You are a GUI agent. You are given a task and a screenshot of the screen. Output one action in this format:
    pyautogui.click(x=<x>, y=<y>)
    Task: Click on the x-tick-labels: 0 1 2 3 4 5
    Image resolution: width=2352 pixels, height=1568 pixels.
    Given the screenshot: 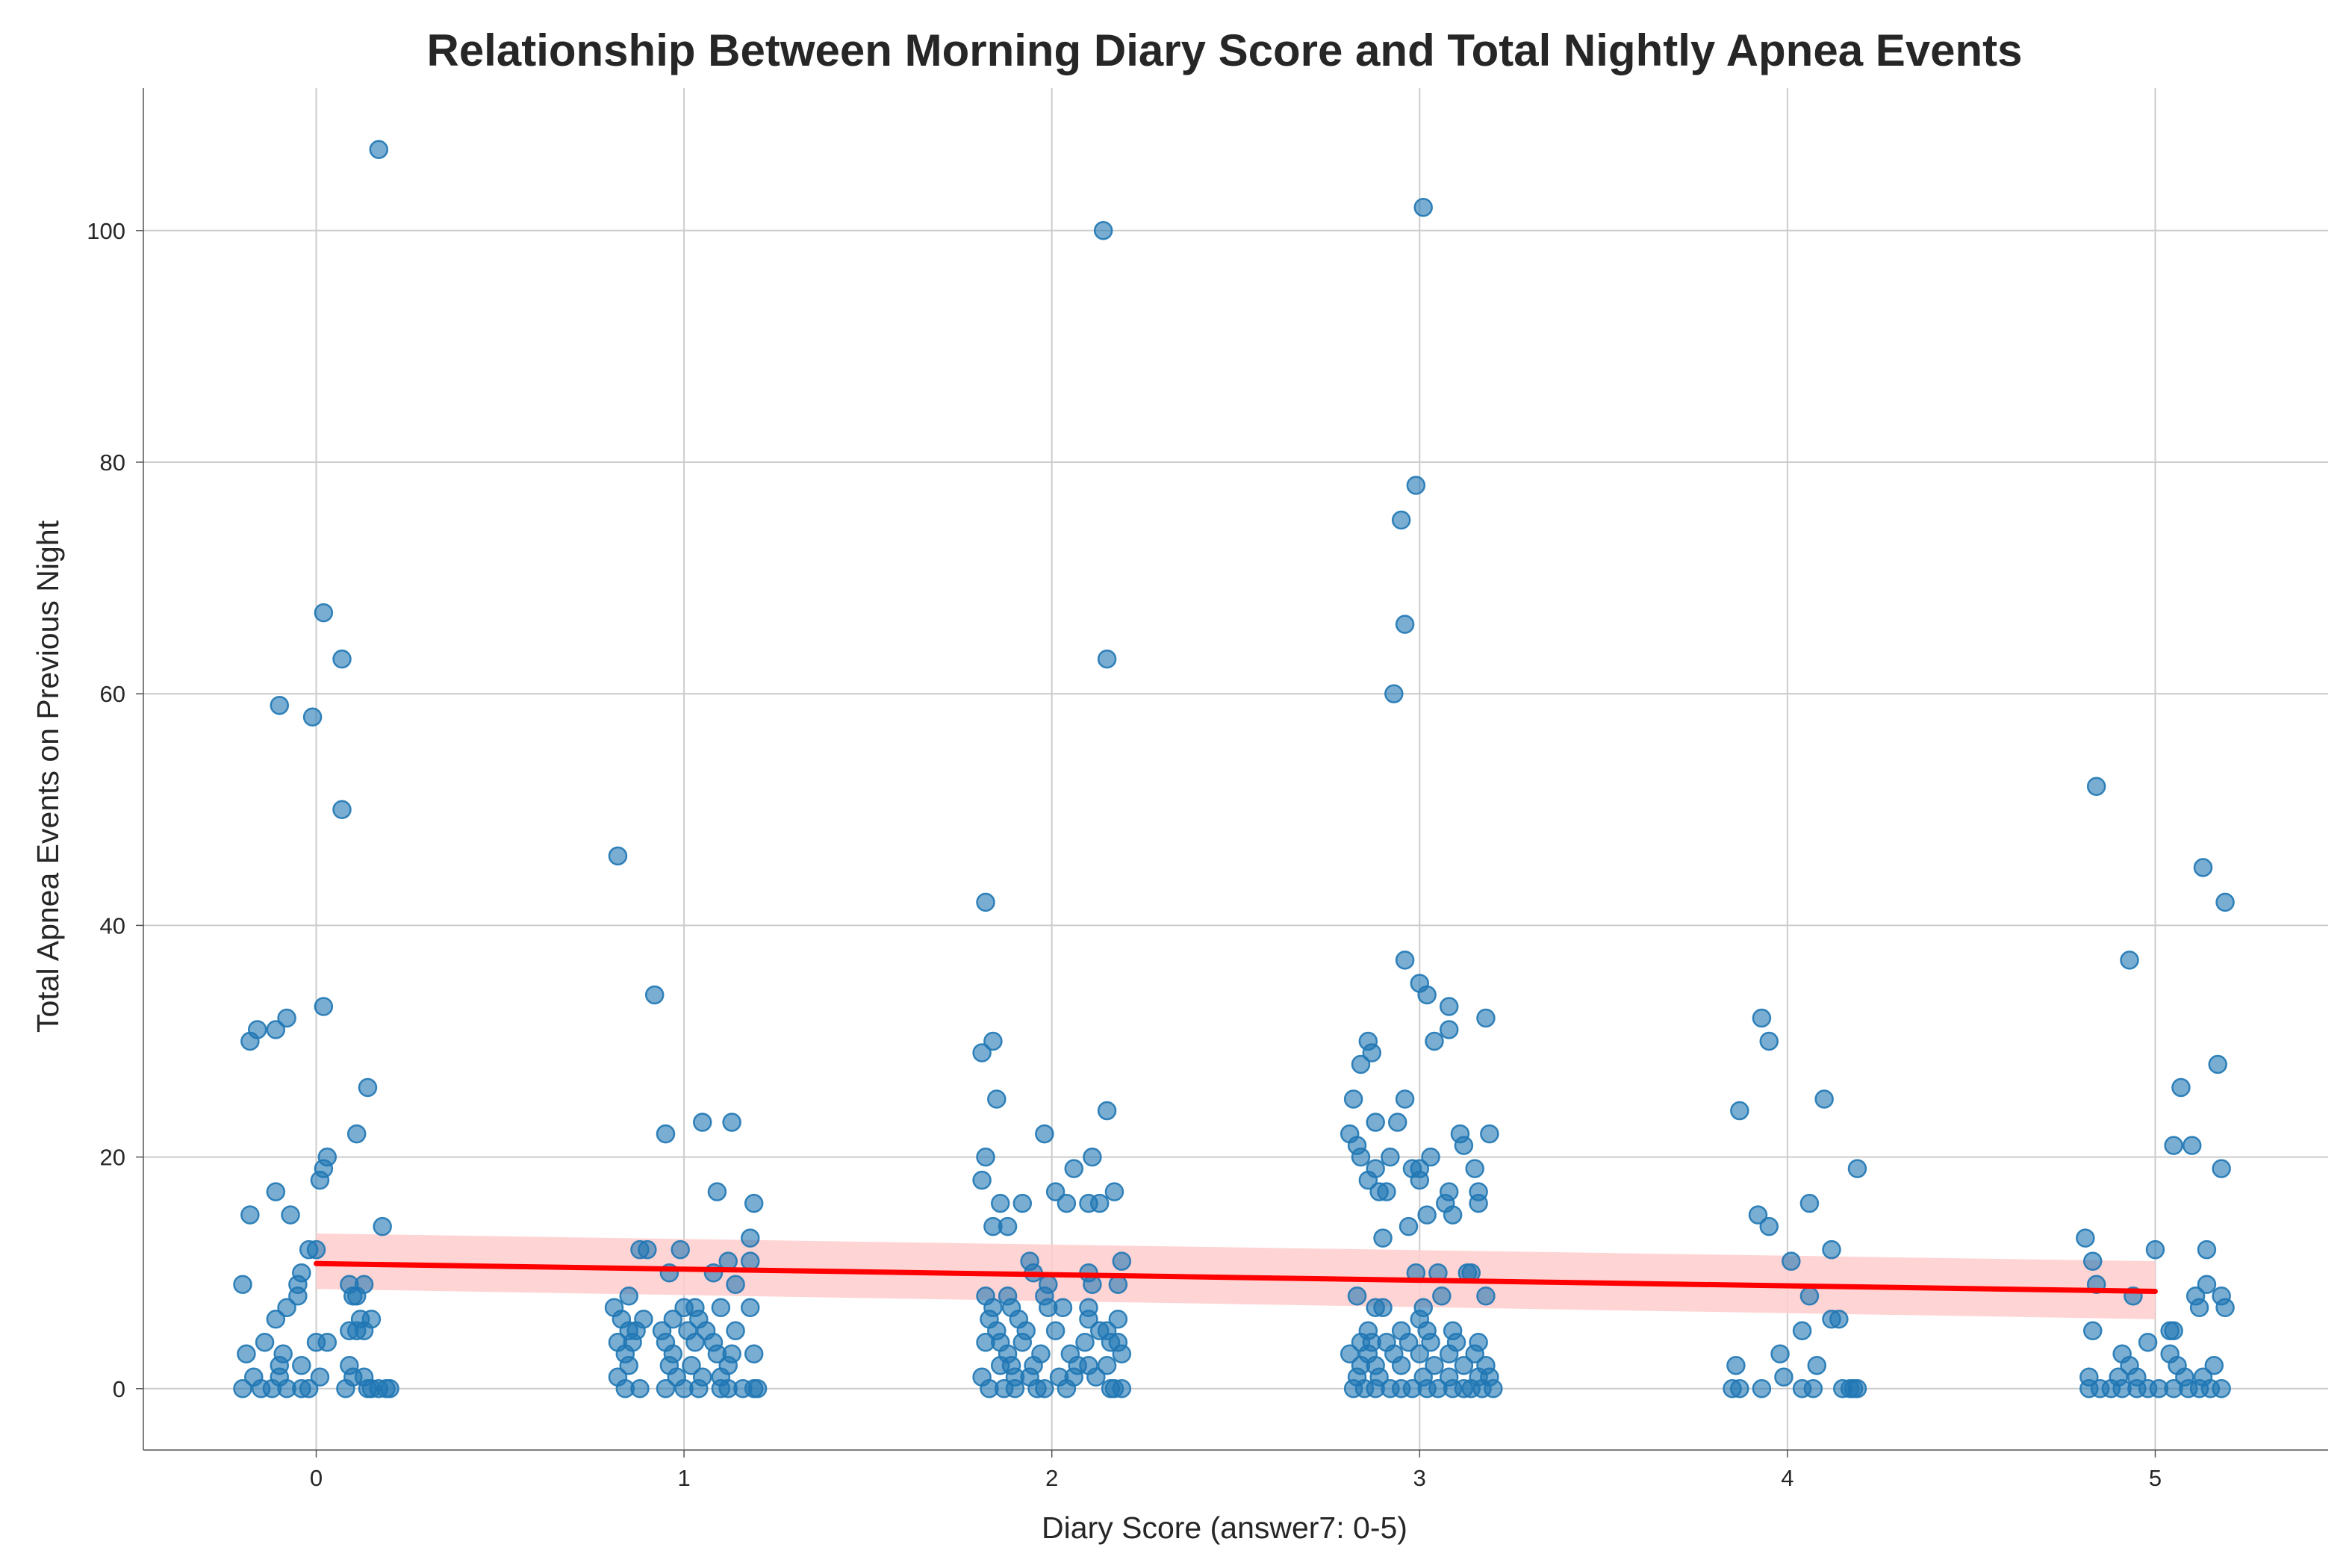 What is the action you would take?
    pyautogui.click(x=1236, y=1470)
    